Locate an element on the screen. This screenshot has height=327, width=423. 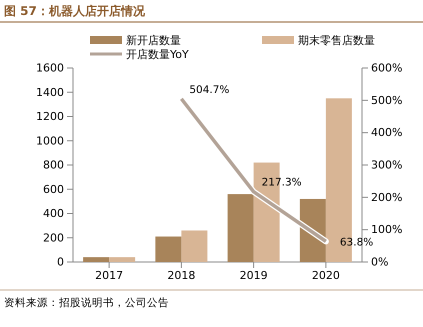
y2-tick-label: 600% is located at coordinates (386, 68).